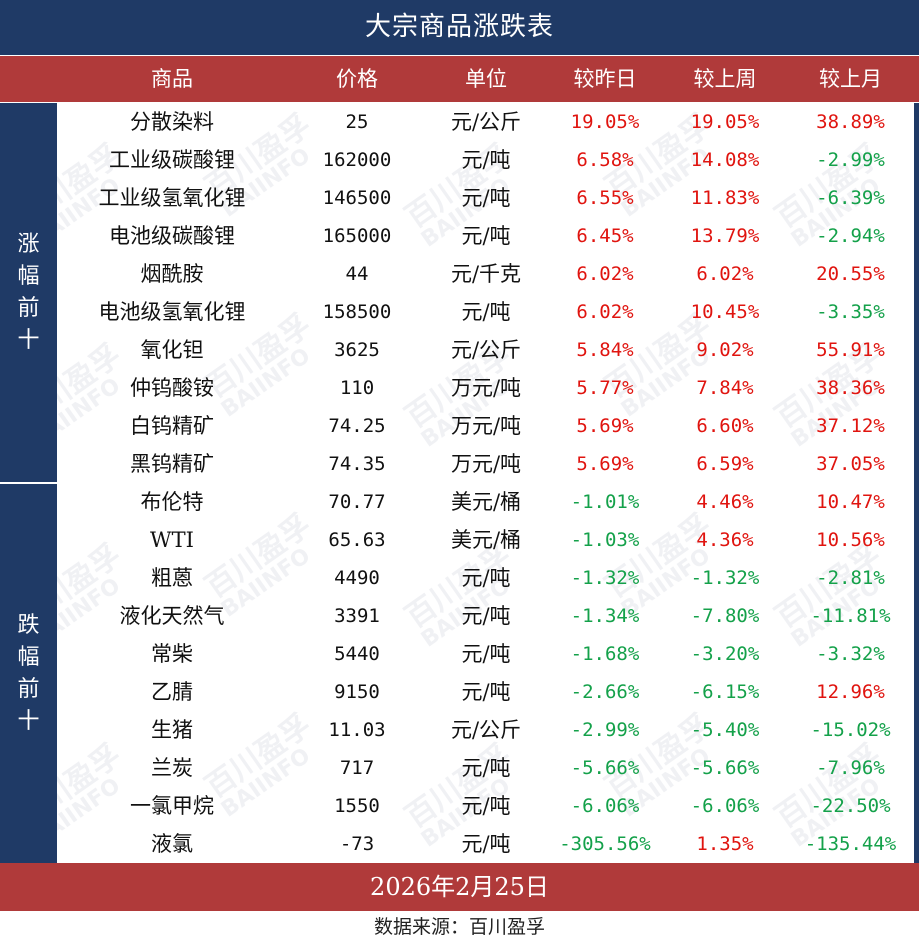 This screenshot has height=943, width=919. What do you see at coordinates (459, 79) in the screenshot?
I see `table-header: 商品 价格 单位 较昨日 较上周 较上月` at bounding box center [459, 79].